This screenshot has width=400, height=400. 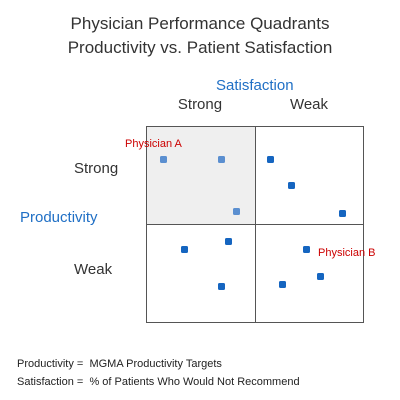 What do you see at coordinates (346, 253) in the screenshot?
I see `annotation-physician-b: Physician B` at bounding box center [346, 253].